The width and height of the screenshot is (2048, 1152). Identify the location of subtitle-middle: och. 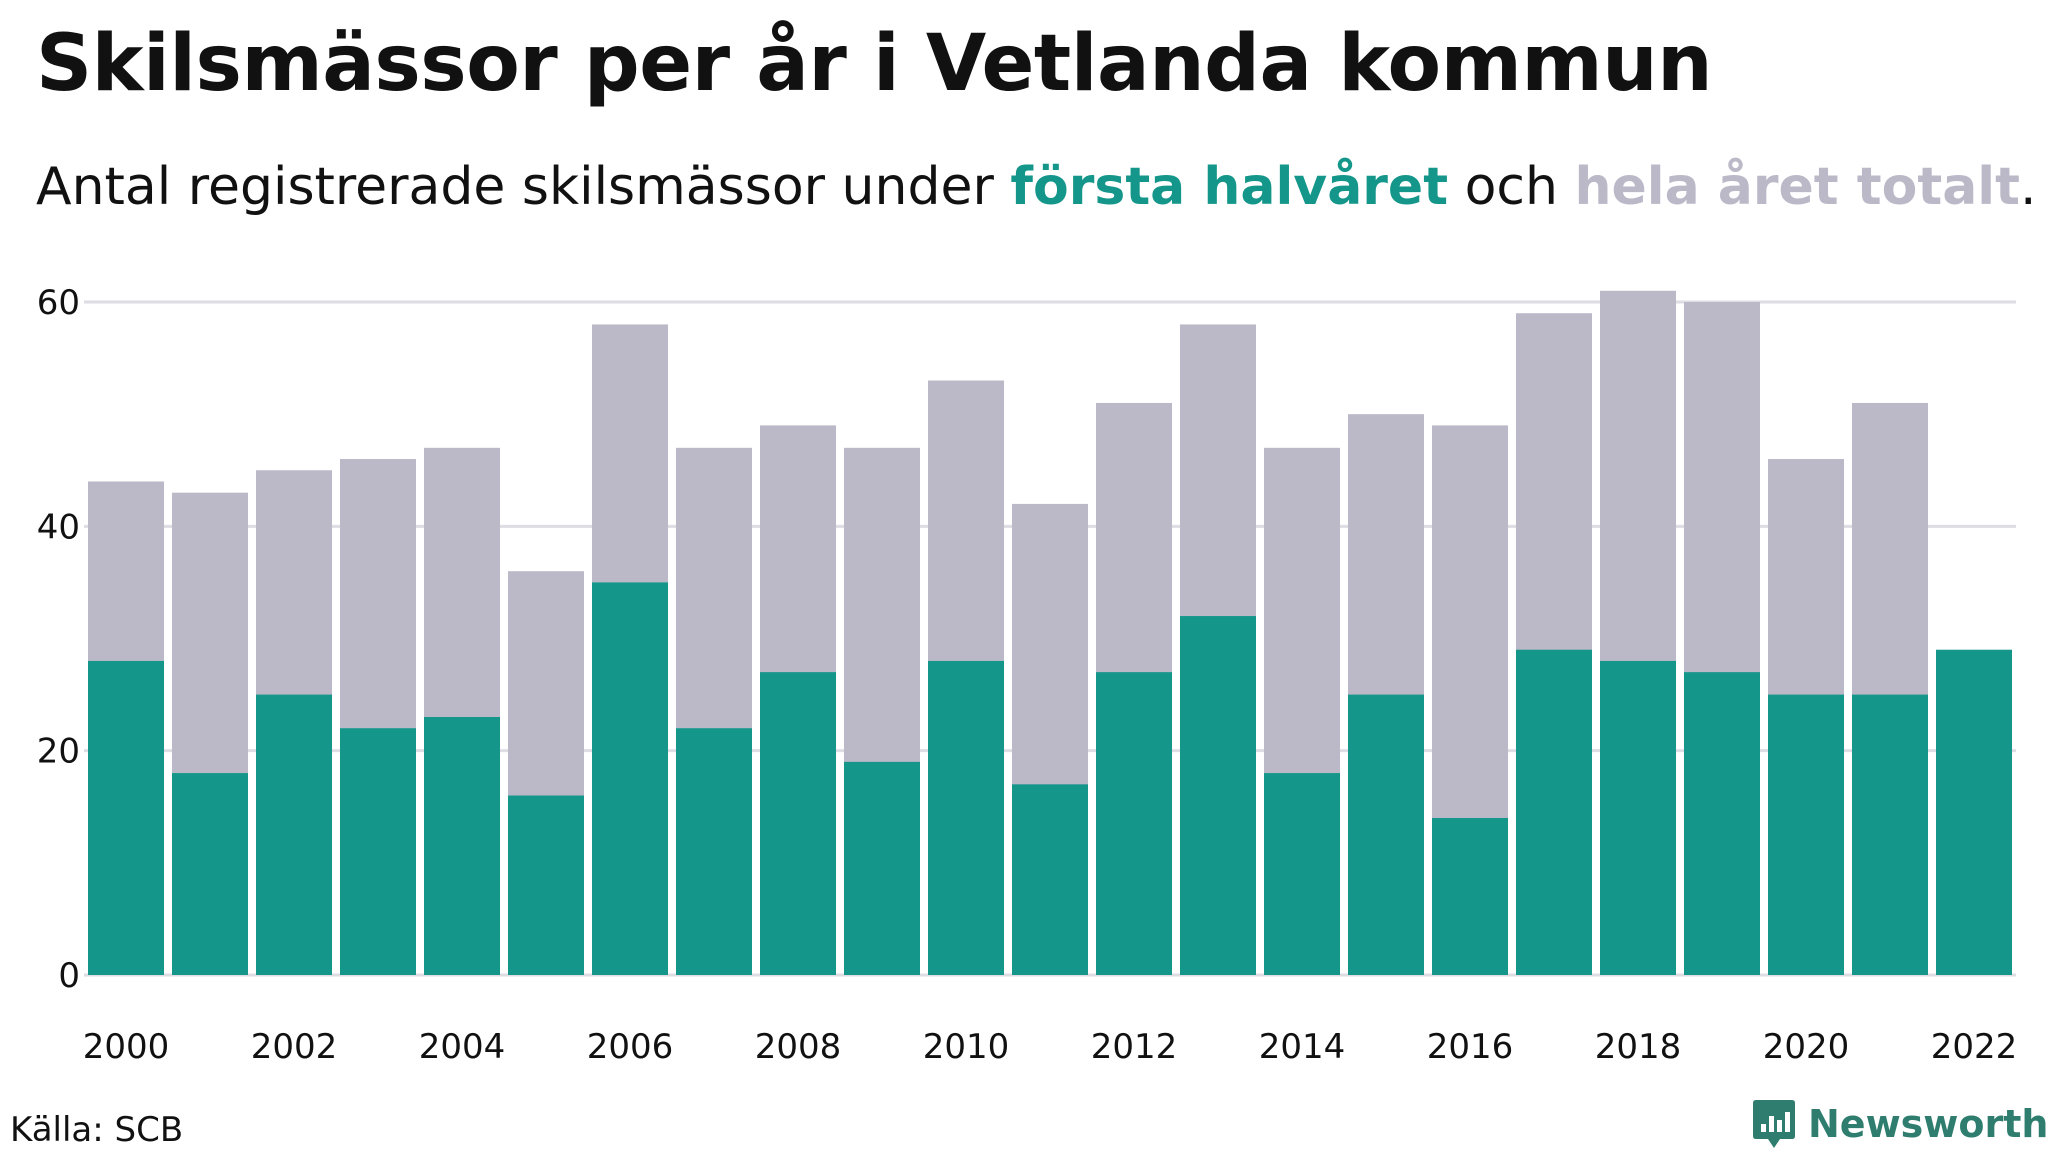
(1511, 187).